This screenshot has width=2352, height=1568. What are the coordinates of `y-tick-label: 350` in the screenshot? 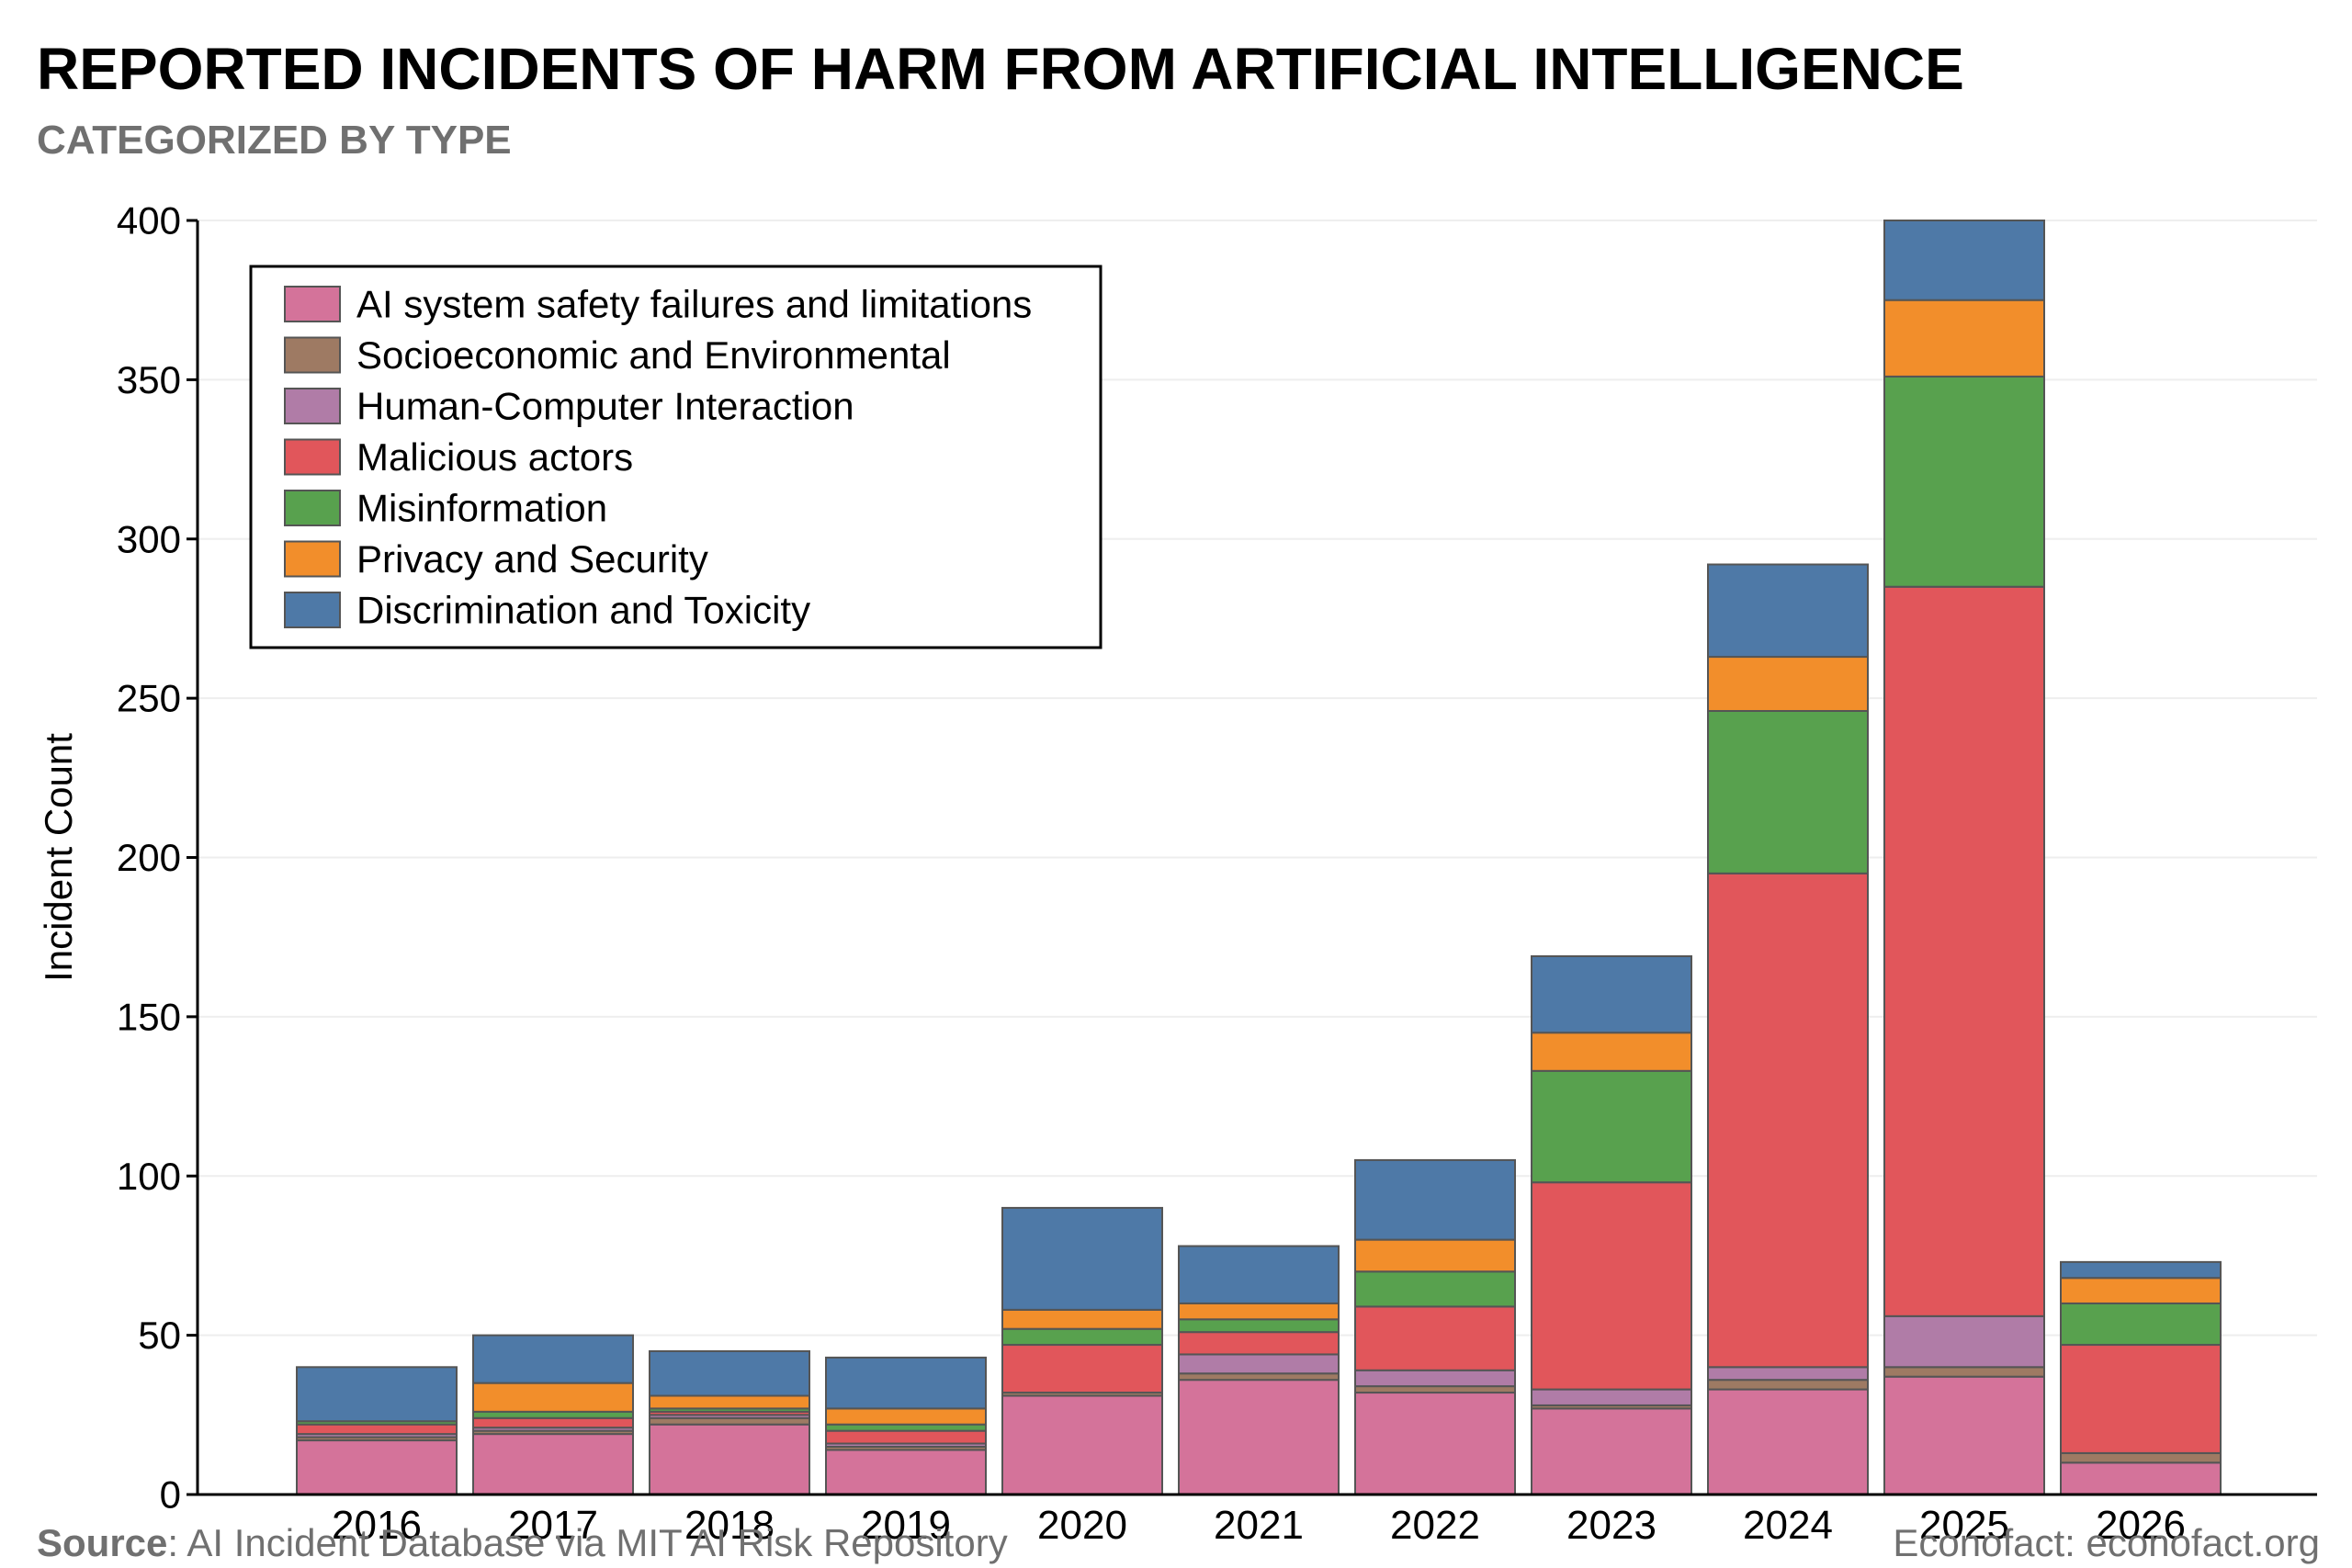 It's located at (149, 379).